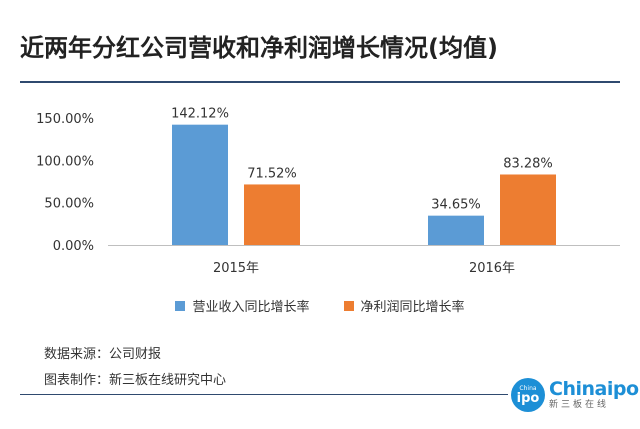  I want to click on legend-item-profit: 净利润同比增长率, so click(404, 305).